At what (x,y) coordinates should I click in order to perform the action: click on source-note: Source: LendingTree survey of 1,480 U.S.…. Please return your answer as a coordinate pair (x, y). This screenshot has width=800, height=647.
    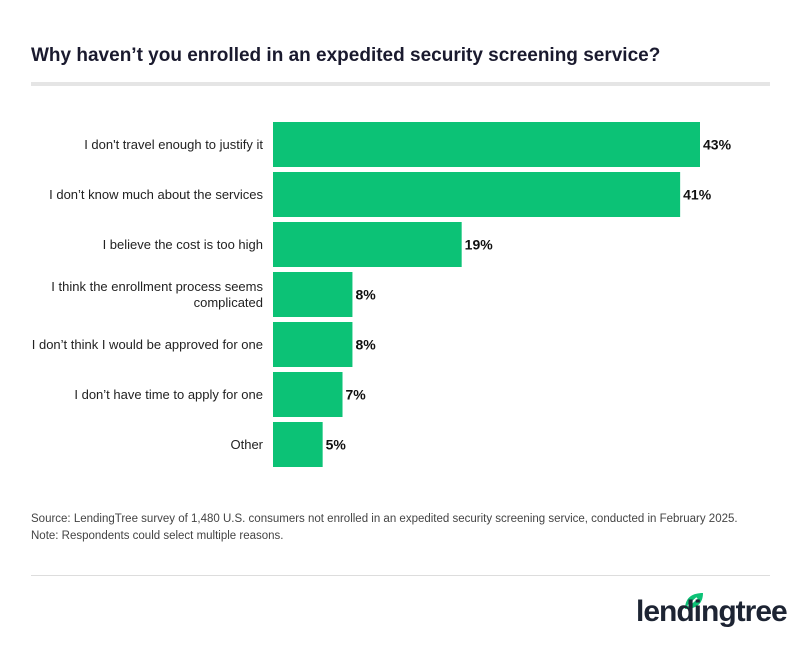
    Looking at the image, I should click on (384, 519).